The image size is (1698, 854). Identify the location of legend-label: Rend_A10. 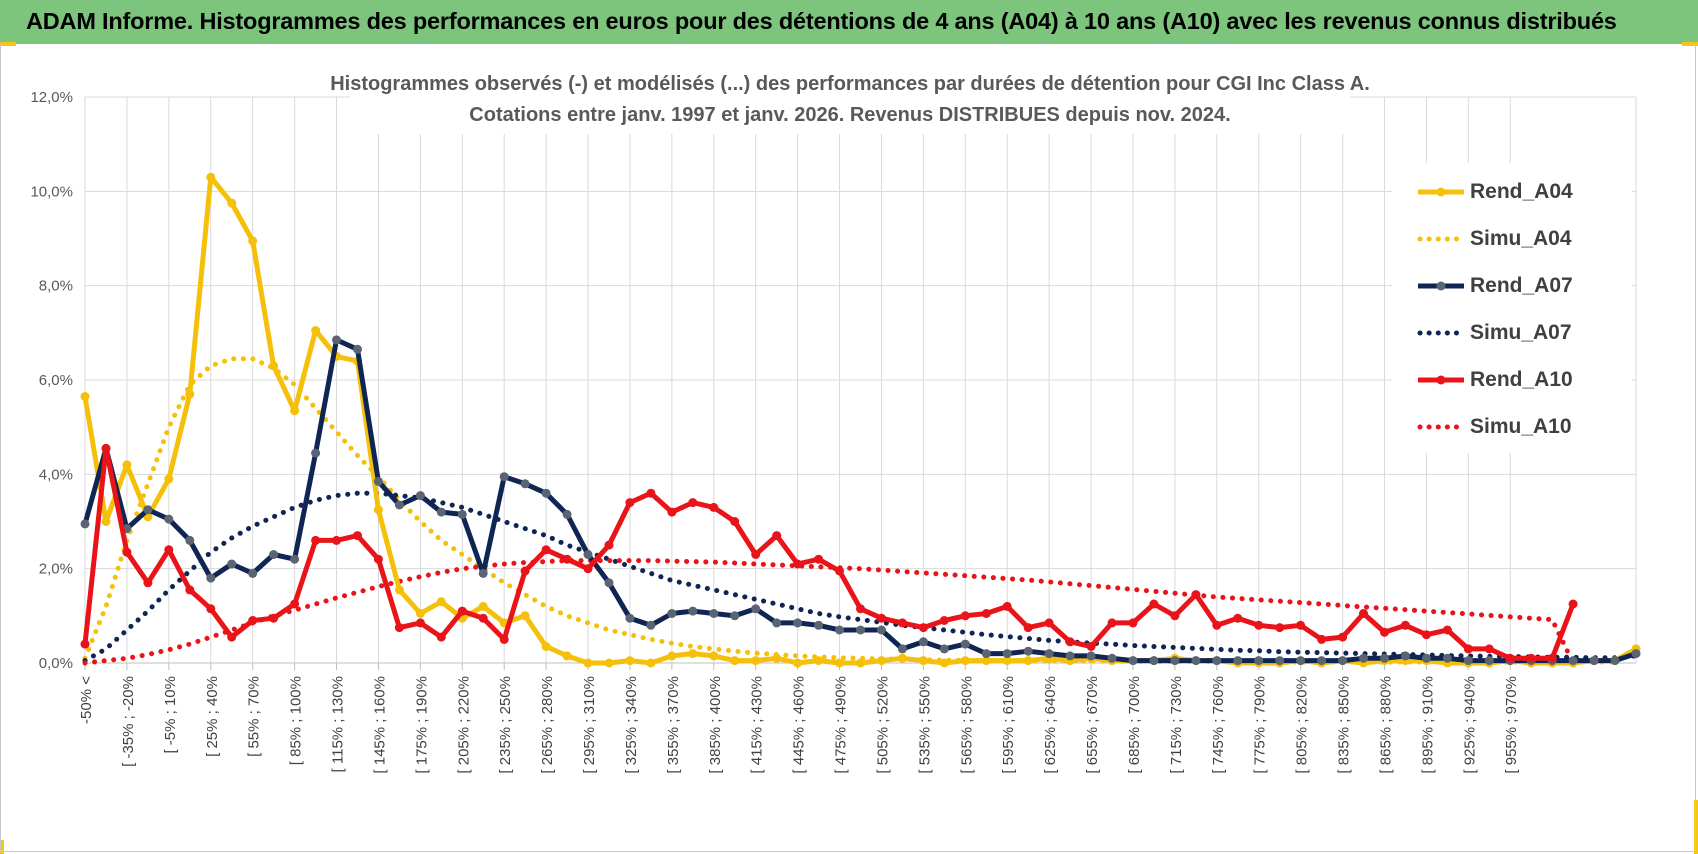
(1521, 379).